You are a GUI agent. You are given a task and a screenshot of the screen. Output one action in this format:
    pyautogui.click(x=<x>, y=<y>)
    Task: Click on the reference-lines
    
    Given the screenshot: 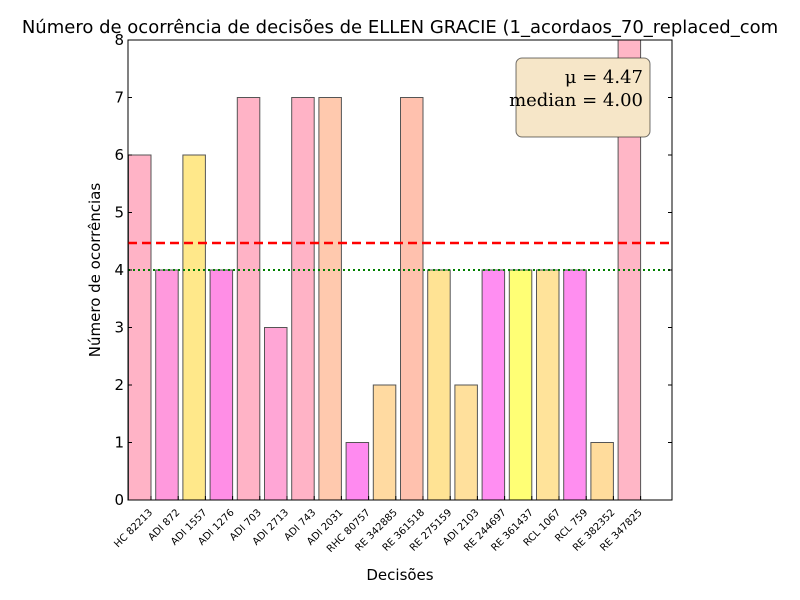 What is the action you would take?
    pyautogui.click(x=400, y=256)
    